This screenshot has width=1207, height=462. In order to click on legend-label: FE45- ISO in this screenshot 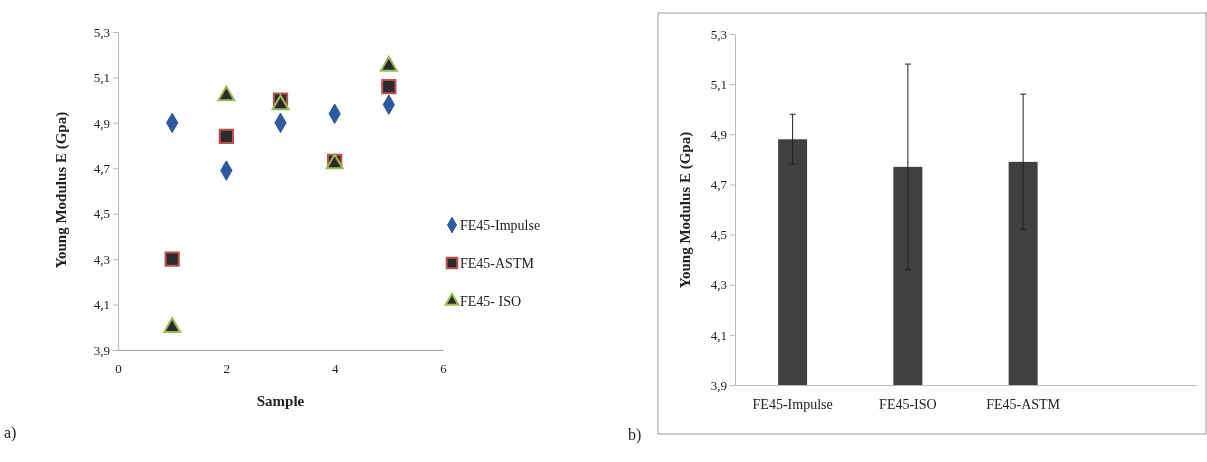, I will do `click(491, 301)`.